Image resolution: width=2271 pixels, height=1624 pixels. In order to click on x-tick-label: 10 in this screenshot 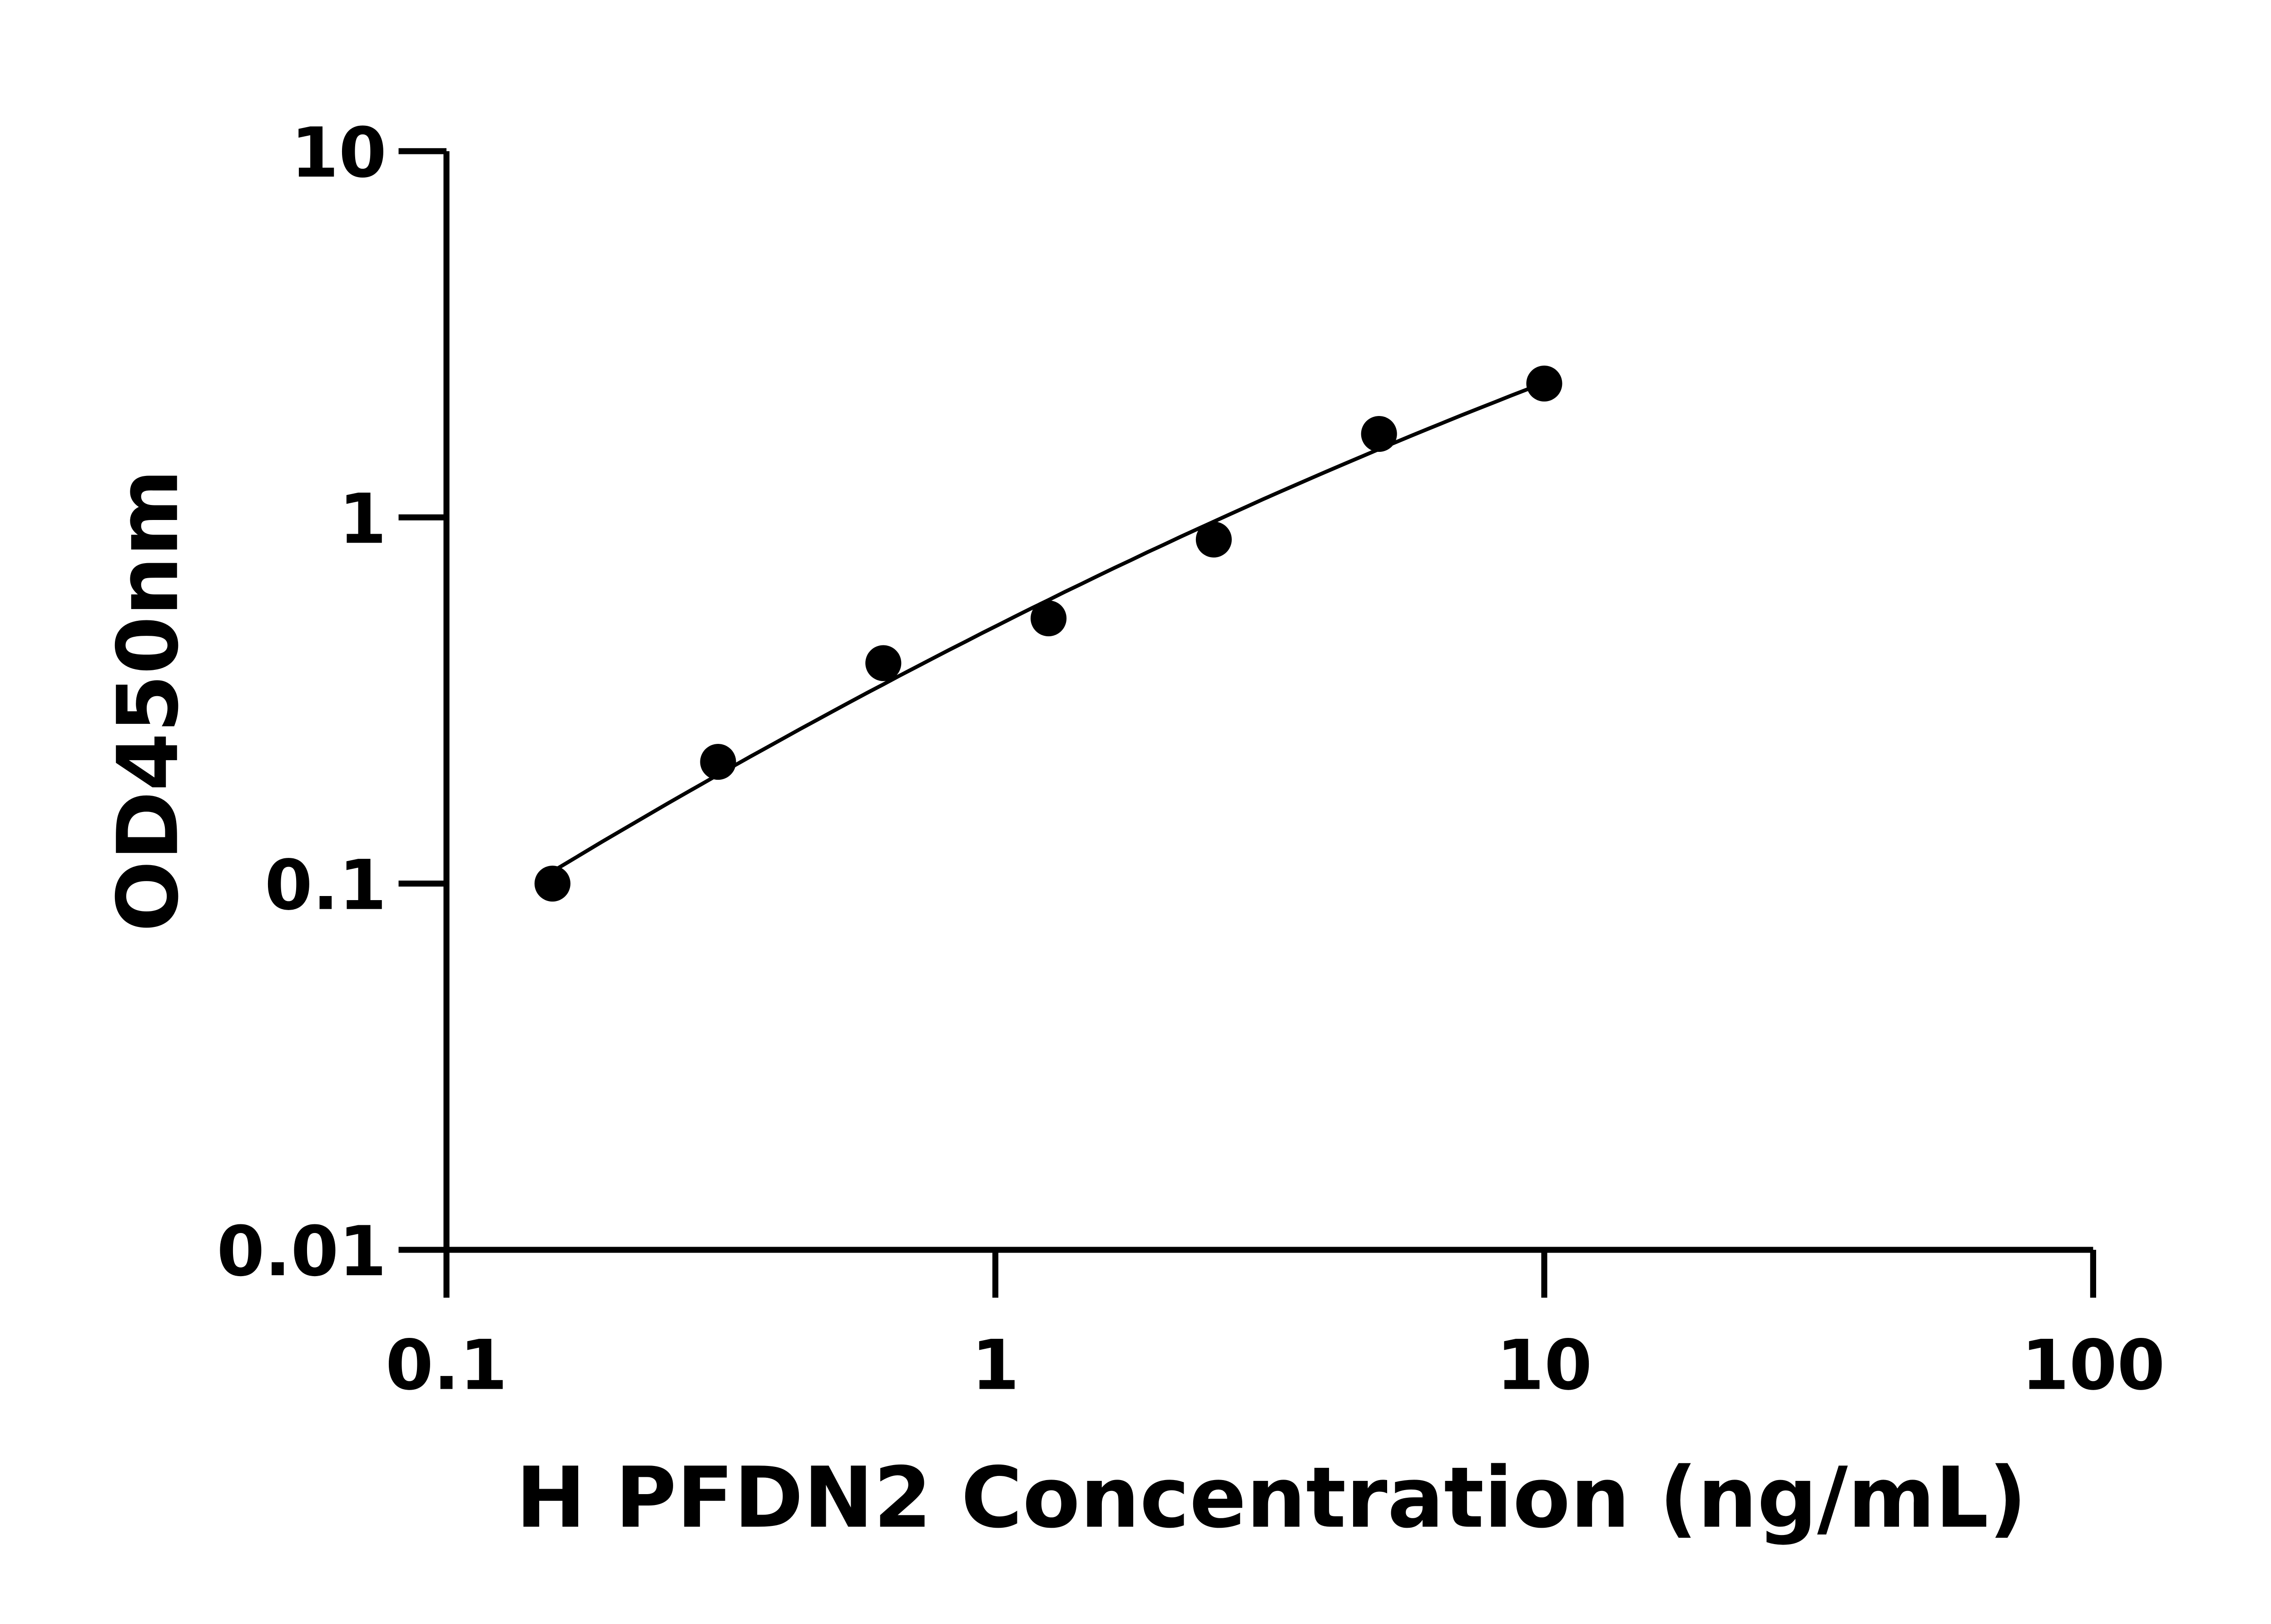, I will do `click(1544, 1365)`.